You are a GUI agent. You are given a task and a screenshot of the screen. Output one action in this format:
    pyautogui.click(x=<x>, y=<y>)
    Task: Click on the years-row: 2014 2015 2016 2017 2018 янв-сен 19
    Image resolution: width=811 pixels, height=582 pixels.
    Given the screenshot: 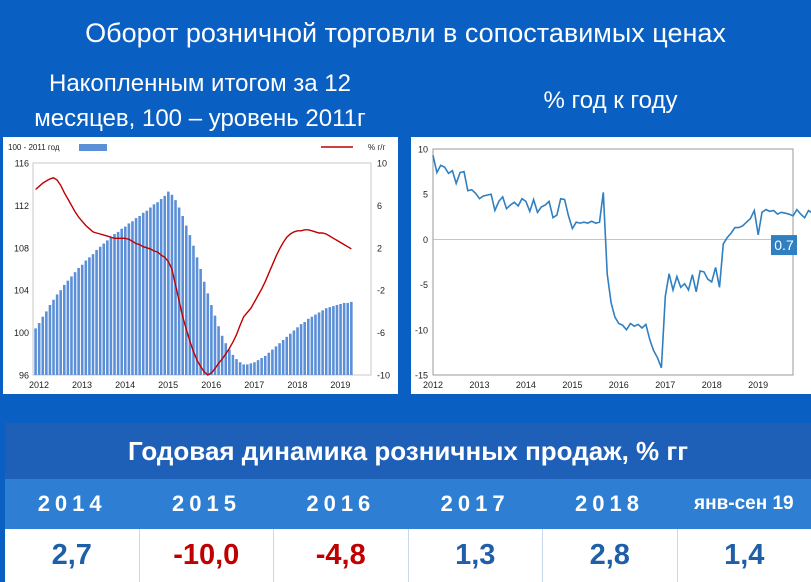 What is the action you would take?
    pyautogui.click(x=408, y=504)
    